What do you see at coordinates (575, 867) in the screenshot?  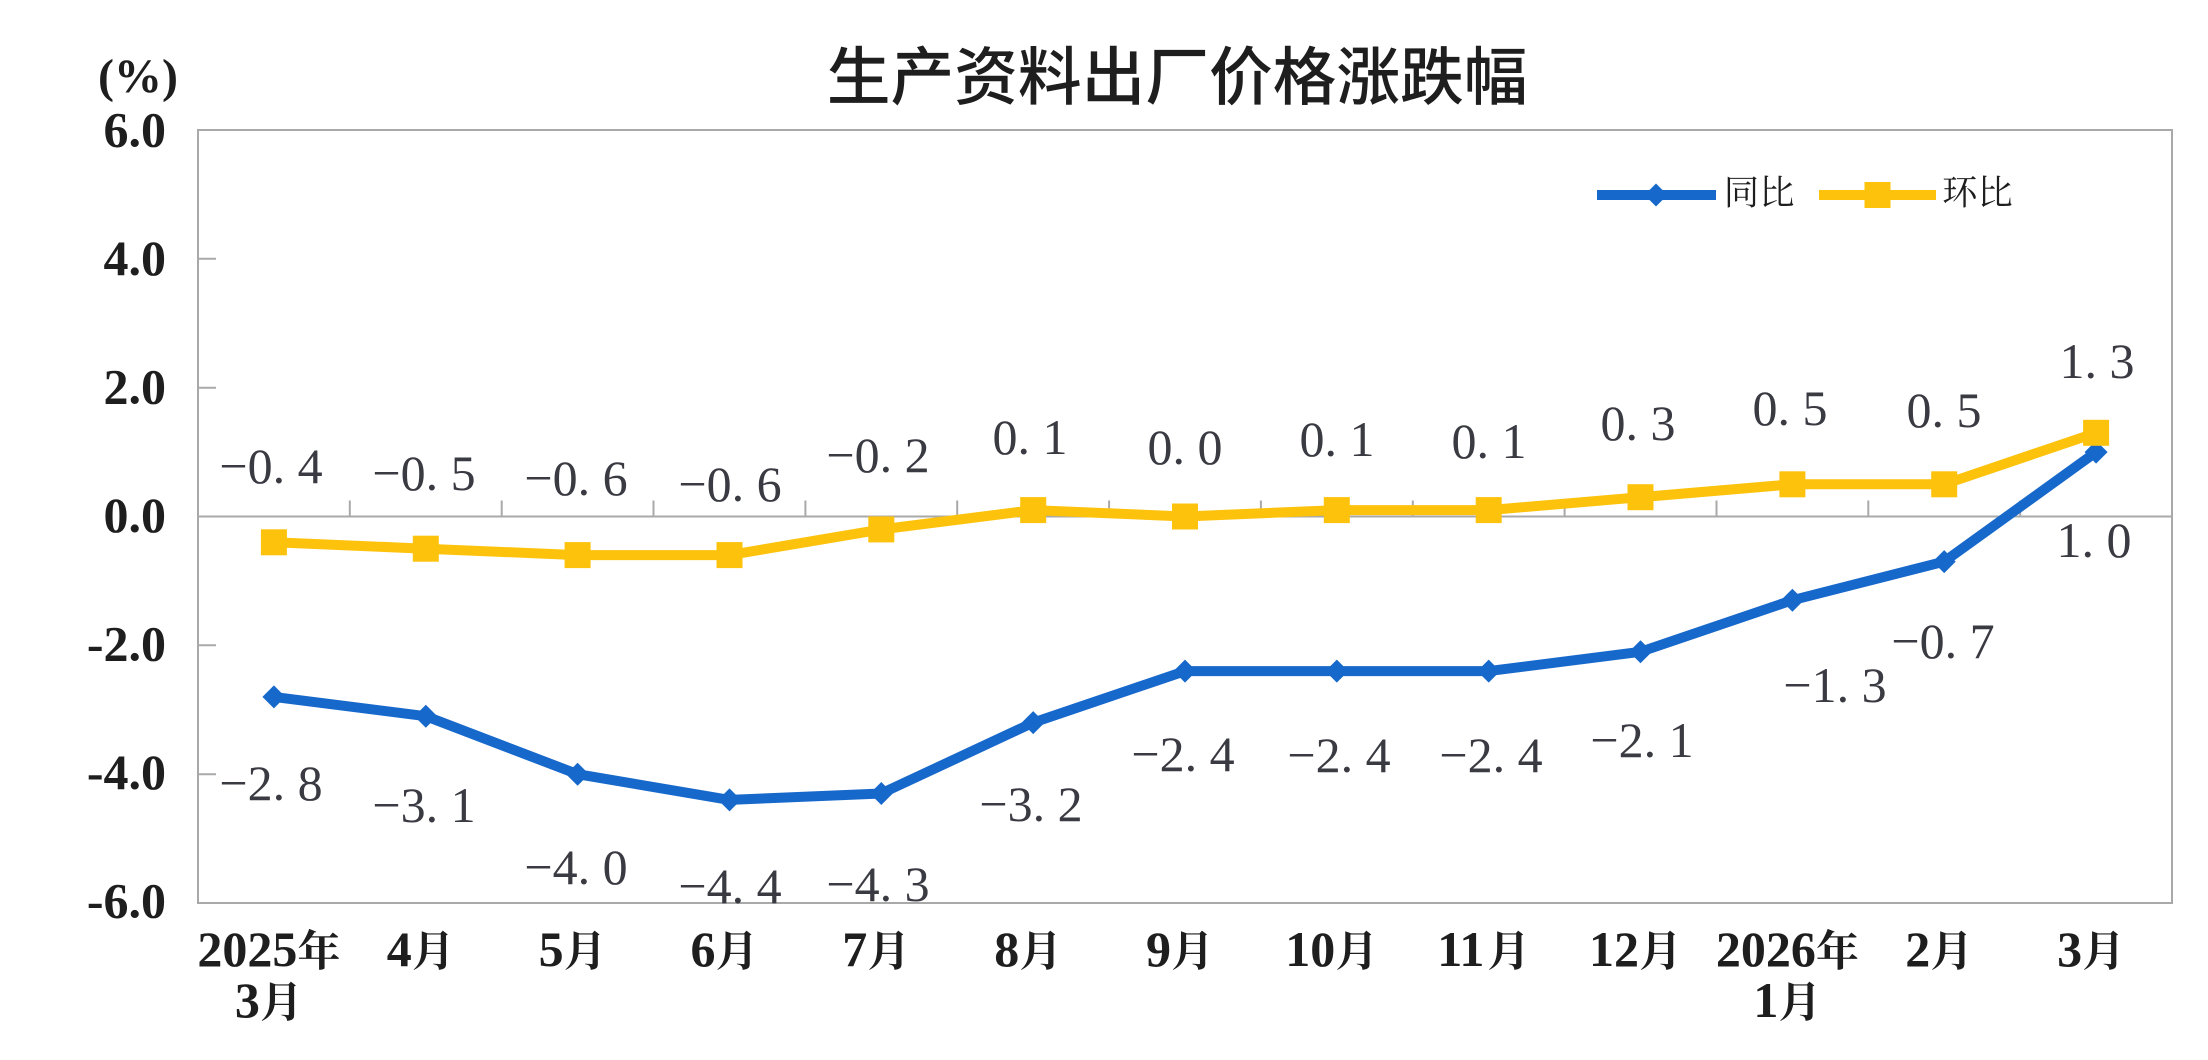 I see `svg-text: −4. 0` at bounding box center [575, 867].